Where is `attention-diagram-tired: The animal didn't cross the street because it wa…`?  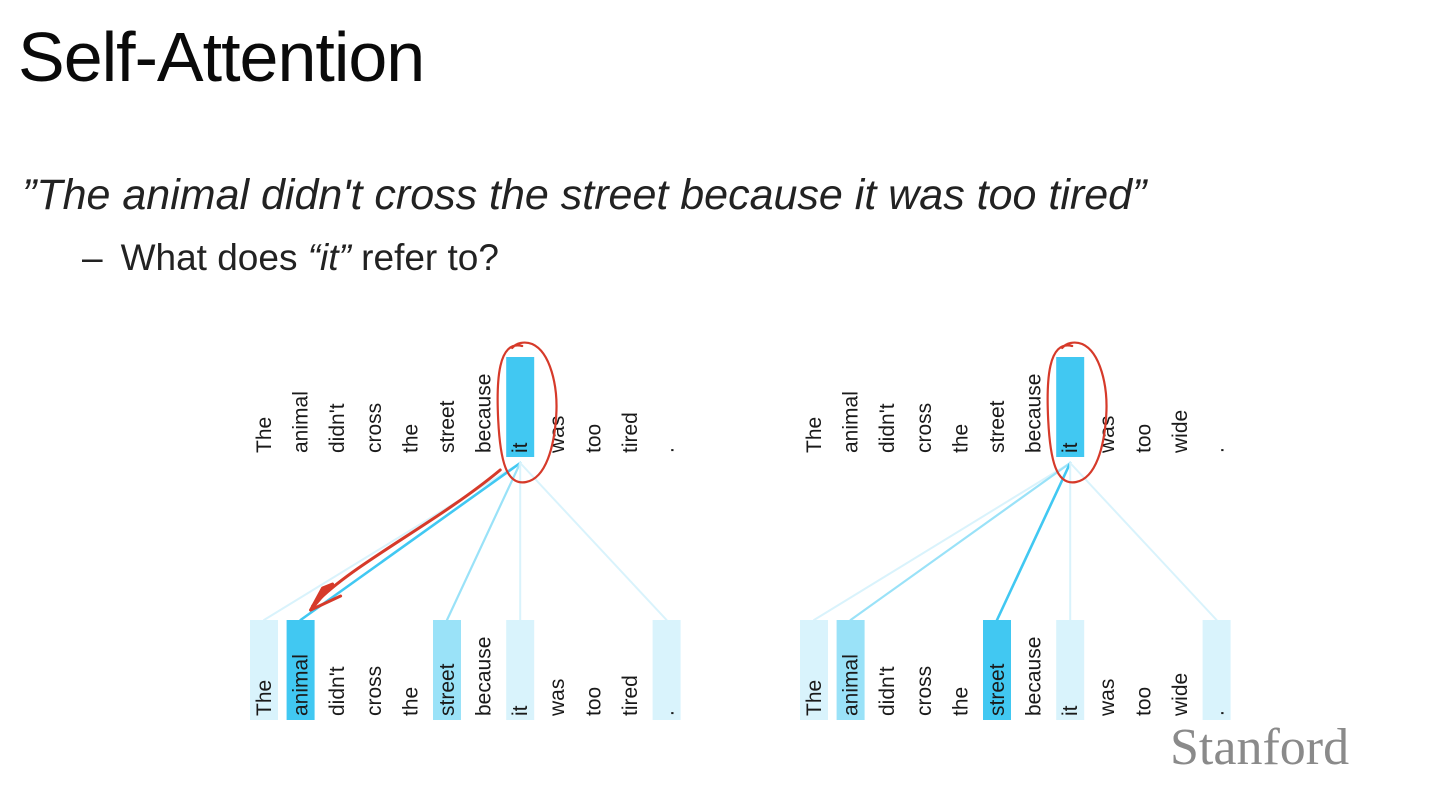
attention-diagram-tired: The animal didn't cross the street because it wa… is located at coordinates (465, 530).